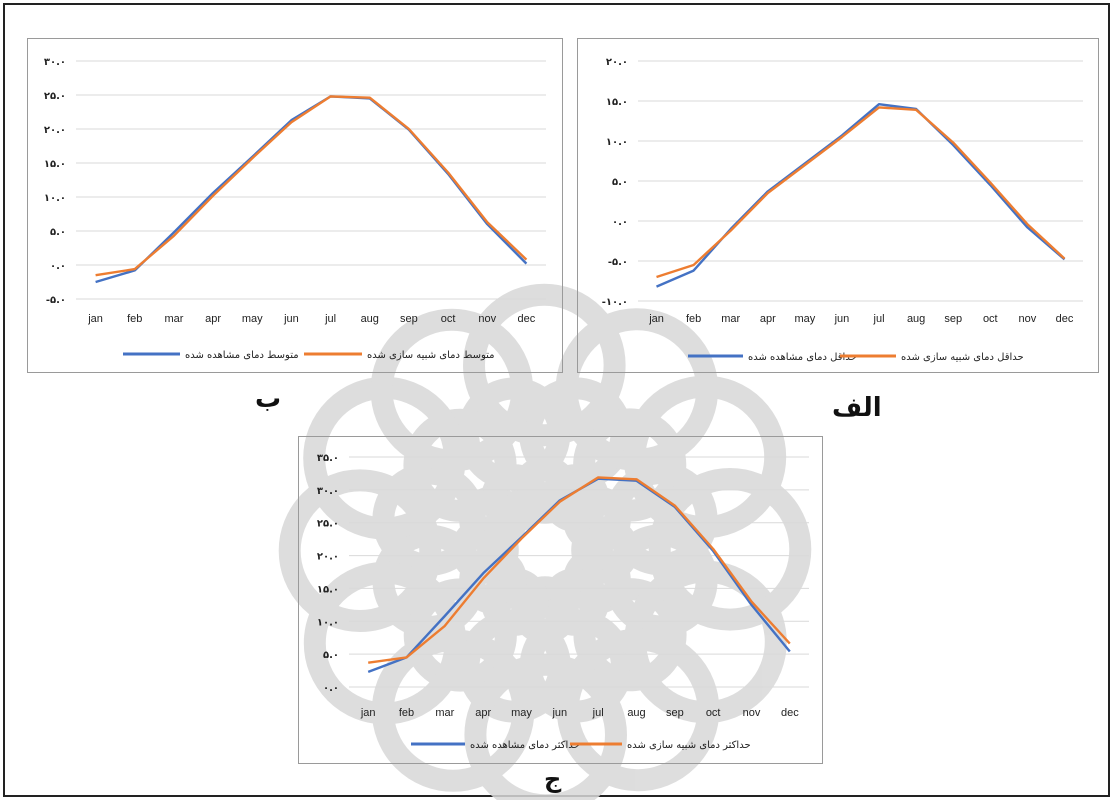  What do you see at coordinates (802, 357) in the screenshot?
I see `legend-label: حداقل دمای مشاهده شده` at bounding box center [802, 357].